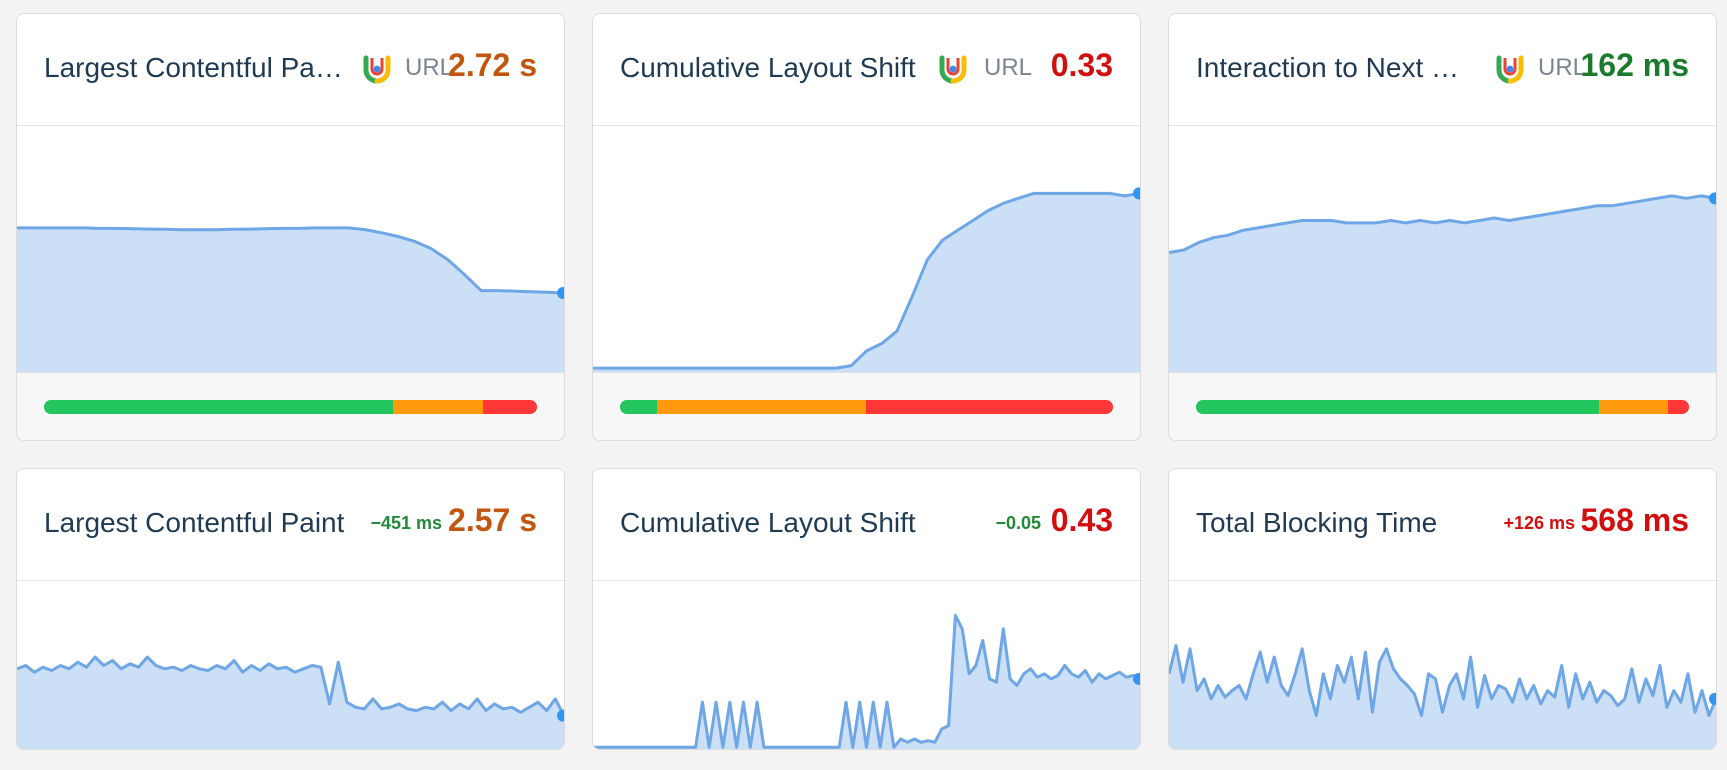  Describe the element at coordinates (1317, 522) in the screenshot. I see `card-title: Total Blocking Time` at that location.